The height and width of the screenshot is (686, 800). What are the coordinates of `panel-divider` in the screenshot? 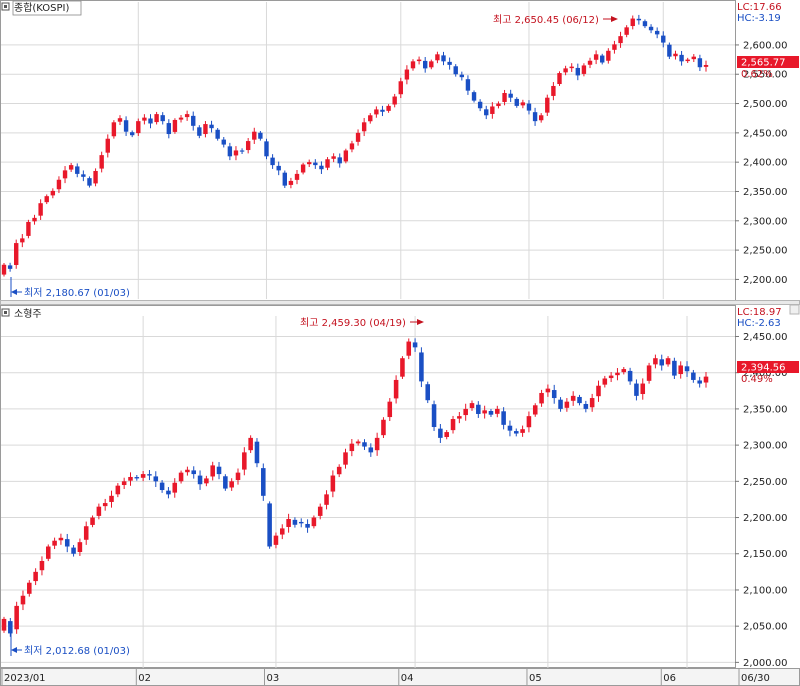 It's located at (400, 302).